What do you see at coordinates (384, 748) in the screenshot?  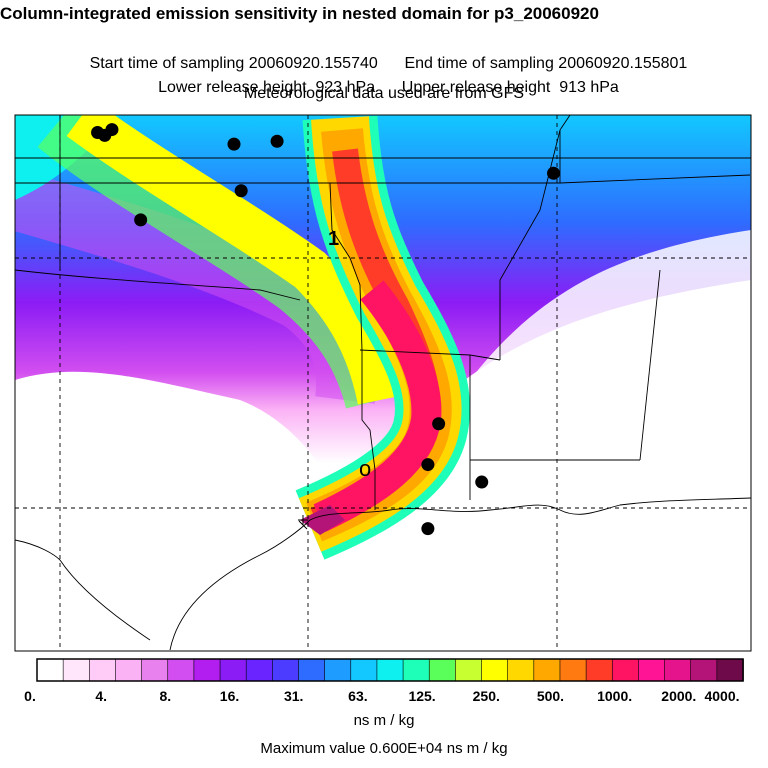 I see `maximum-value: Maximum value 0.600E+04 ns m / kg` at bounding box center [384, 748].